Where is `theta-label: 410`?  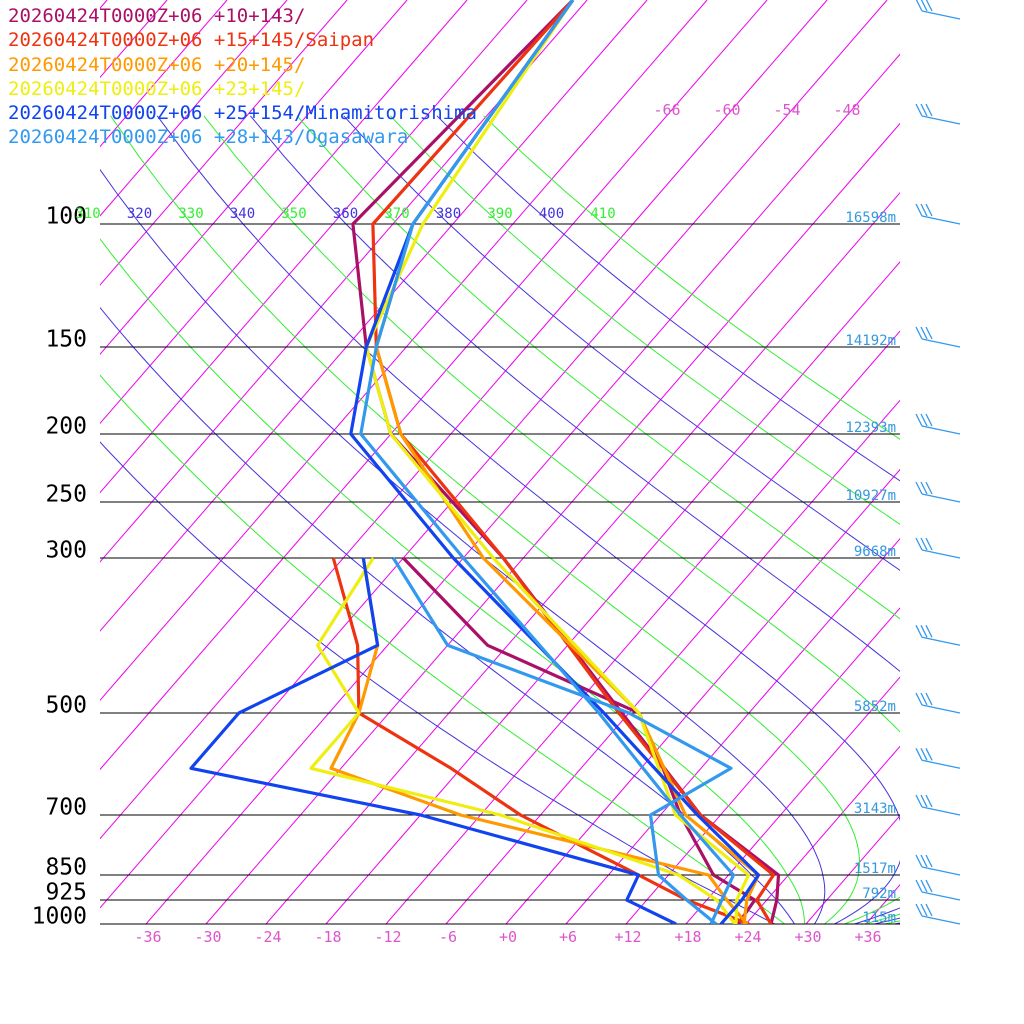 theta-label: 410 is located at coordinates (602, 214).